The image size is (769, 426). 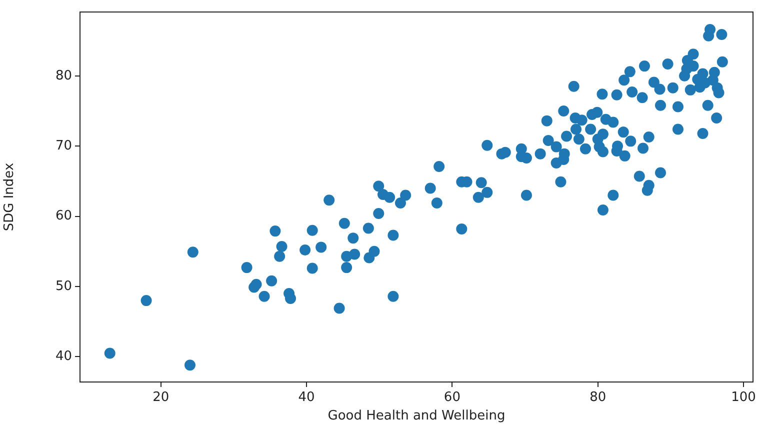 What do you see at coordinates (63, 286) in the screenshot?
I see `y-tick-label: 50` at bounding box center [63, 286].